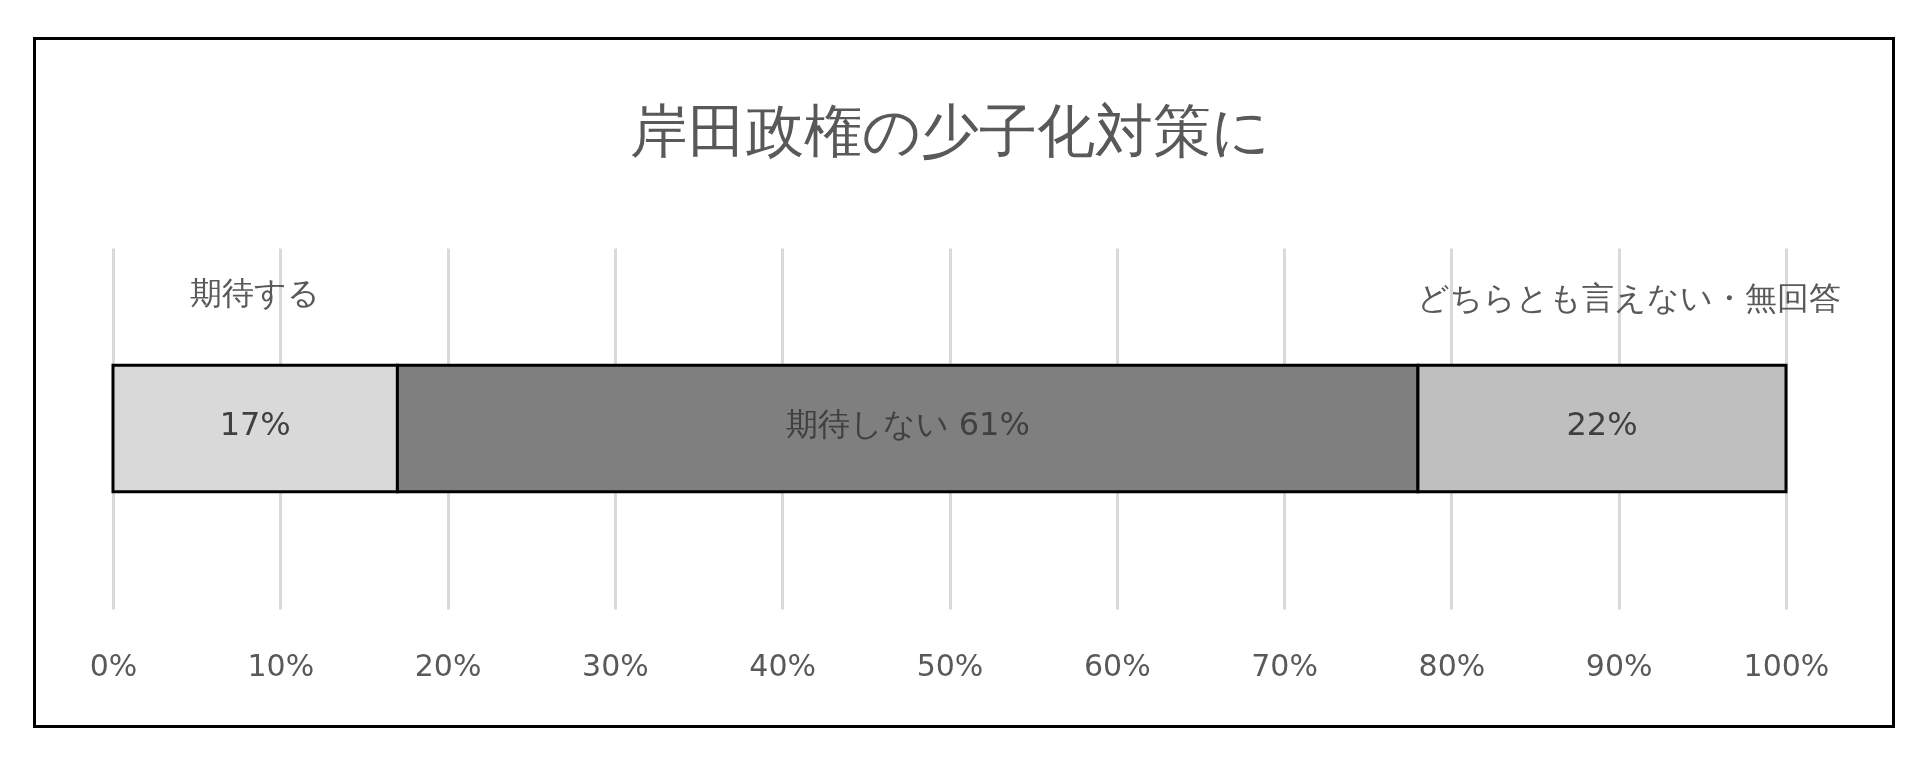 This screenshot has width=1919, height=764. Describe the element at coordinates (113, 665) in the screenshot. I see `x-tick-label: 0%` at that location.